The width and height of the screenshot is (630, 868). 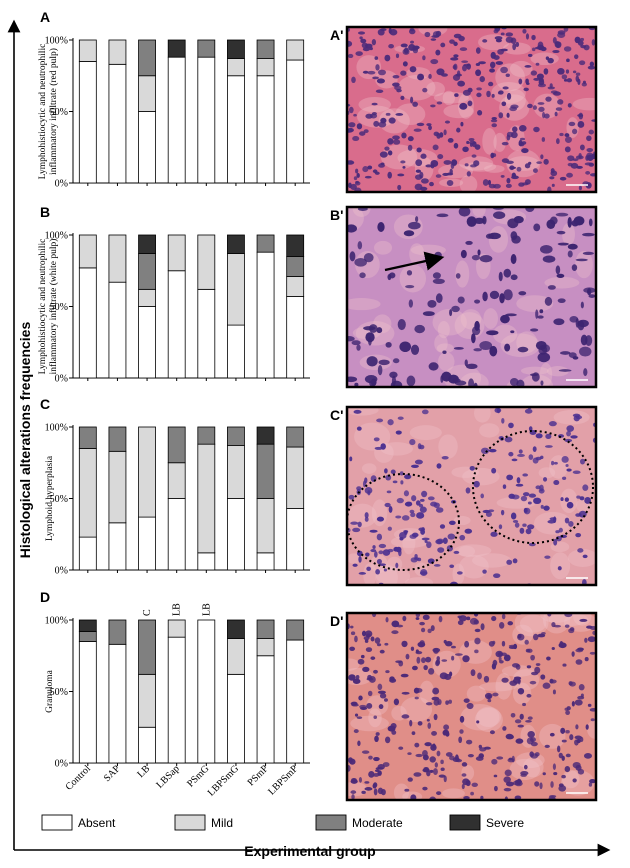 I want to click on bar-annotation: LB, so click(x=177, y=609).